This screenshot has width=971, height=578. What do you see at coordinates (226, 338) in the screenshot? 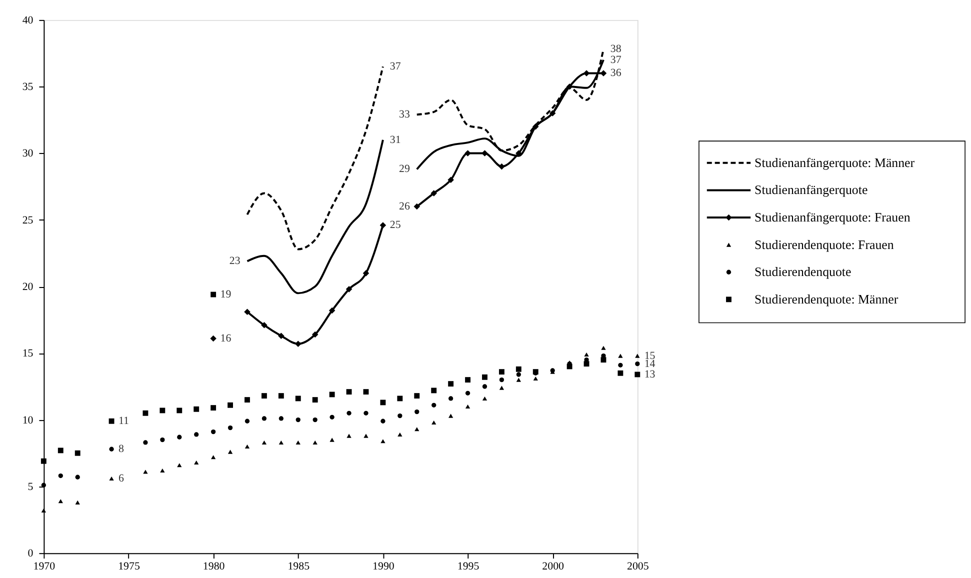
I see `data-label: 16` at bounding box center [226, 338].